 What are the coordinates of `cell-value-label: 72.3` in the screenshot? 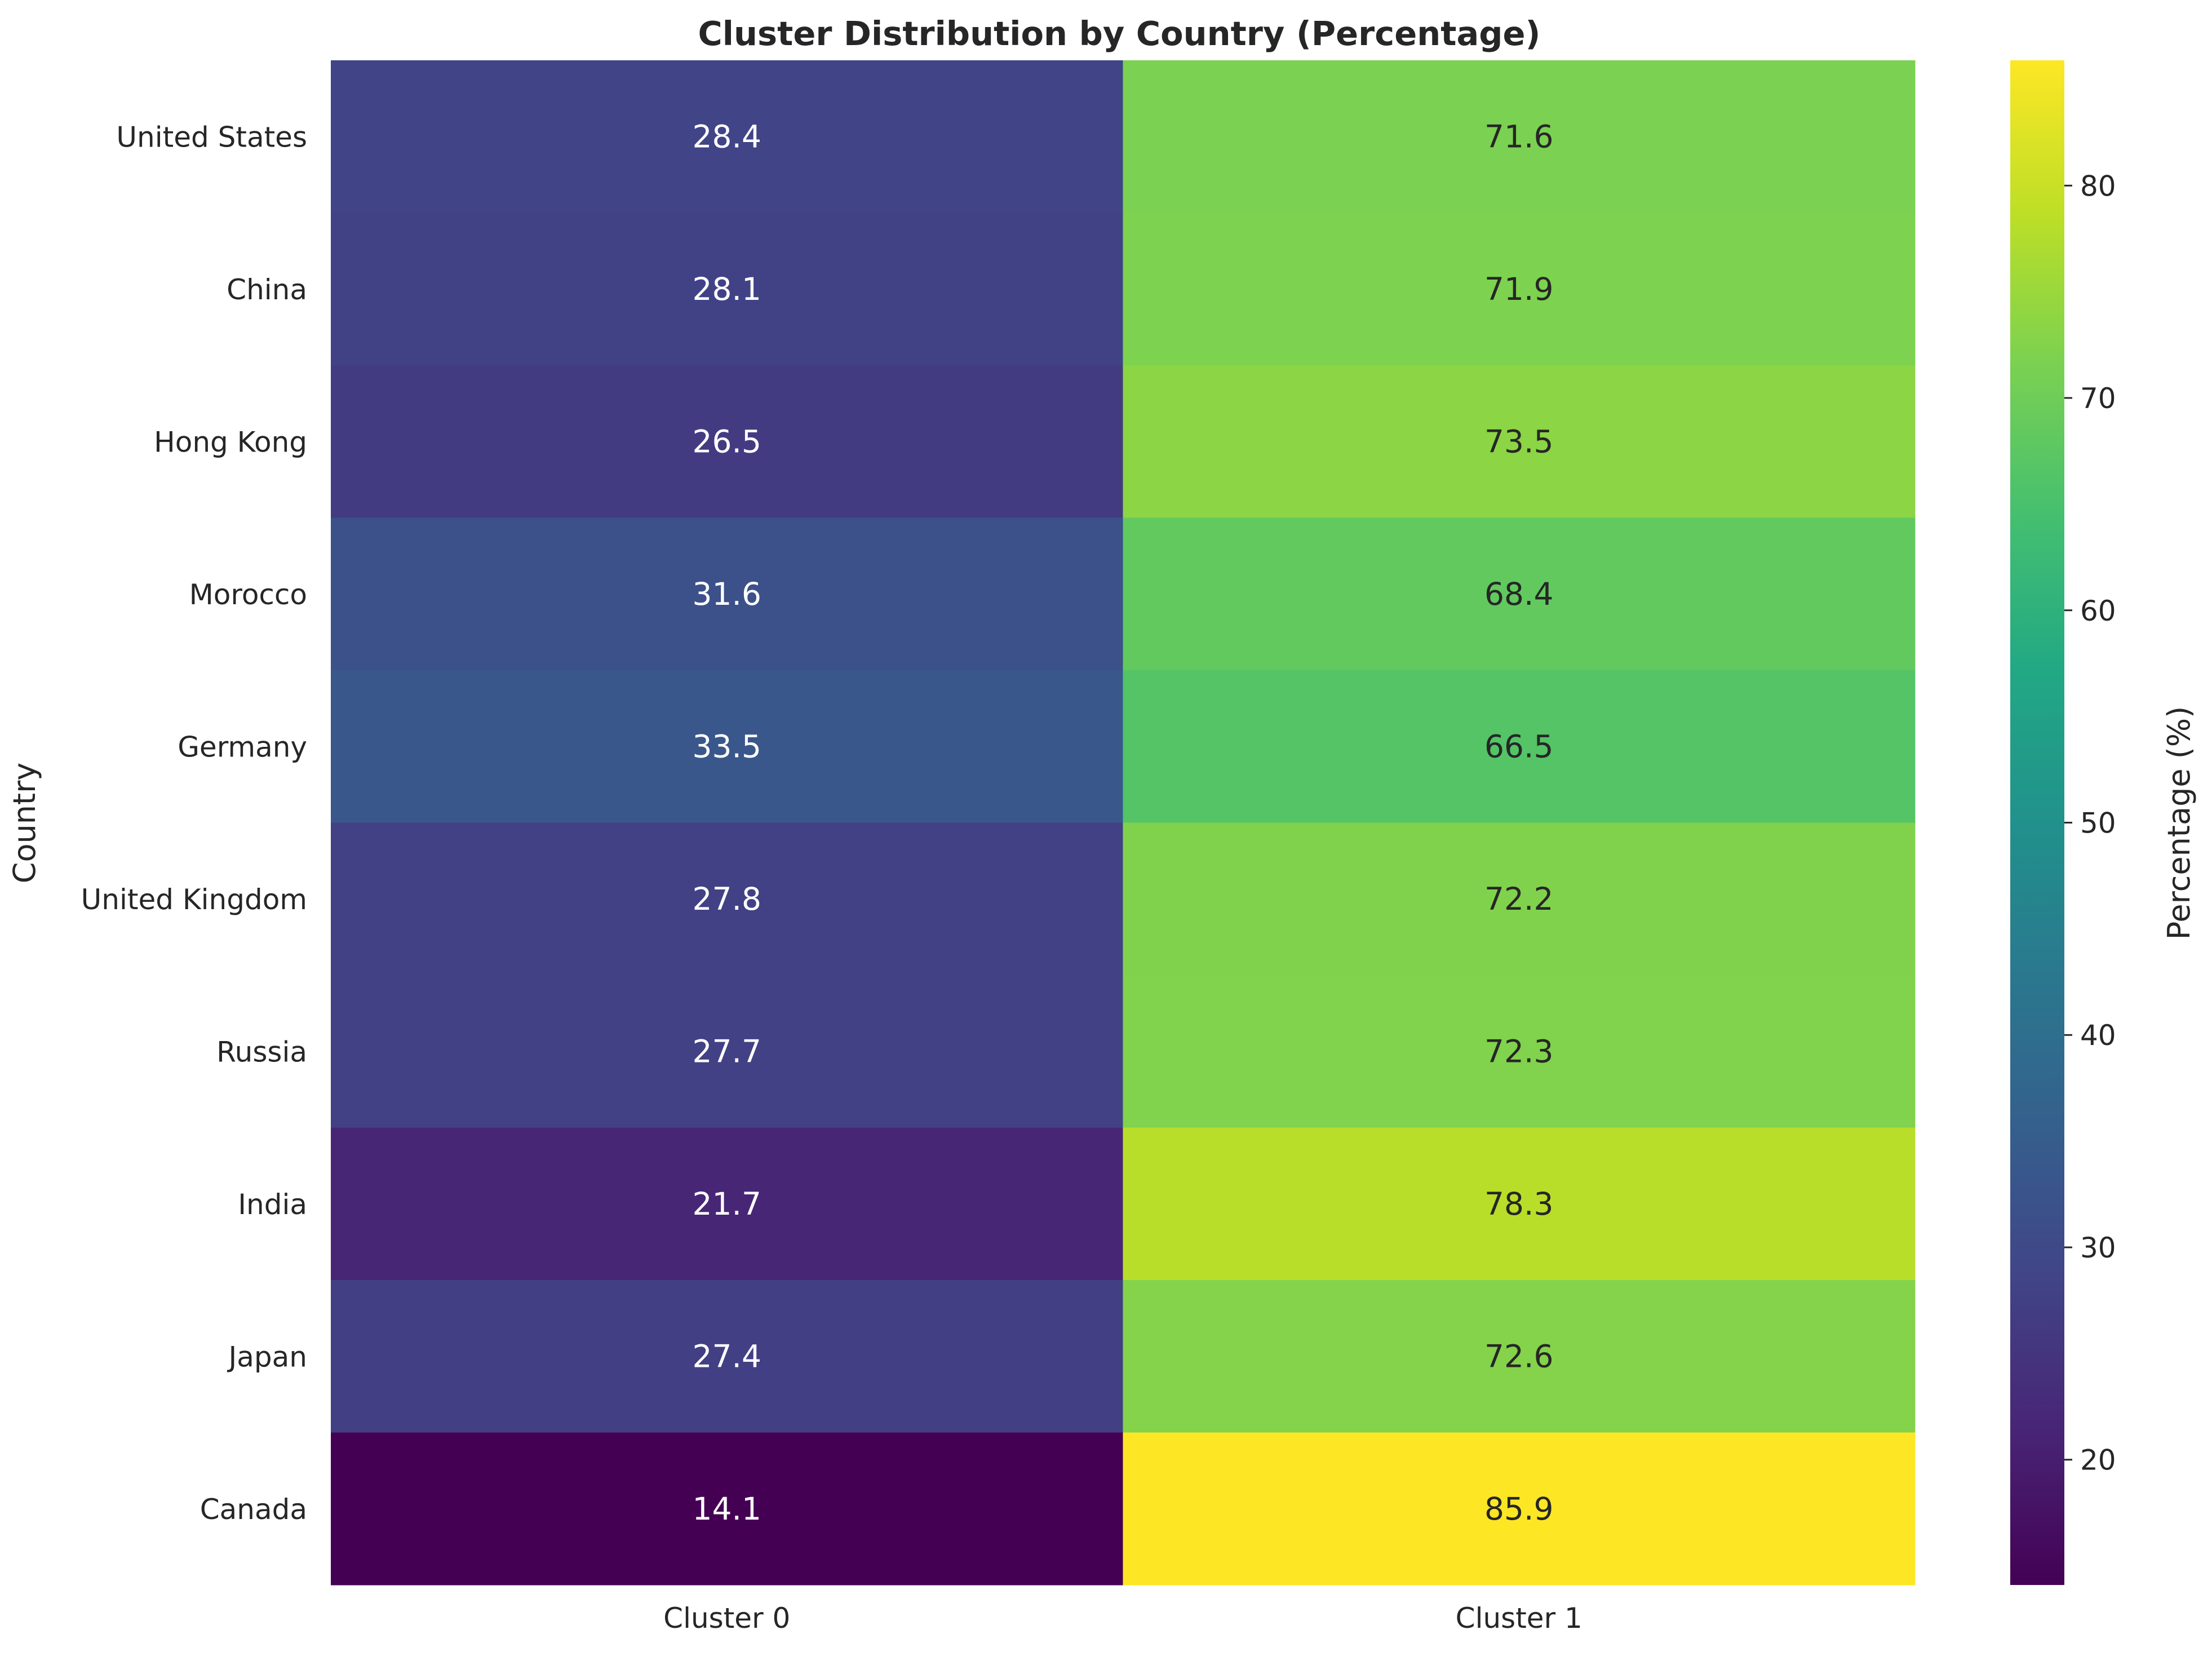 It's located at (1518, 1051).